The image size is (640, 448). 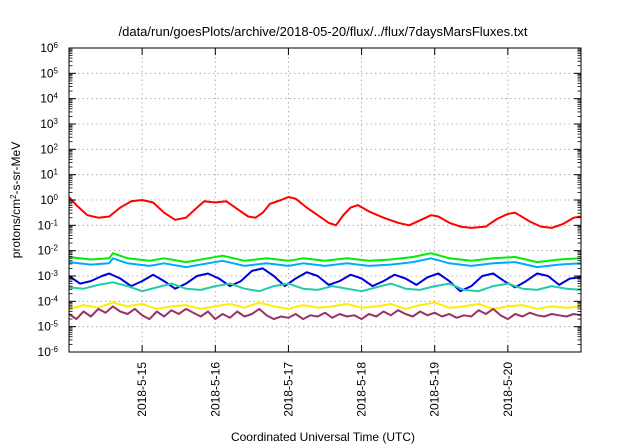 I want to click on y-axis-label-post: -s-sr-MeV, so click(x=16, y=168).